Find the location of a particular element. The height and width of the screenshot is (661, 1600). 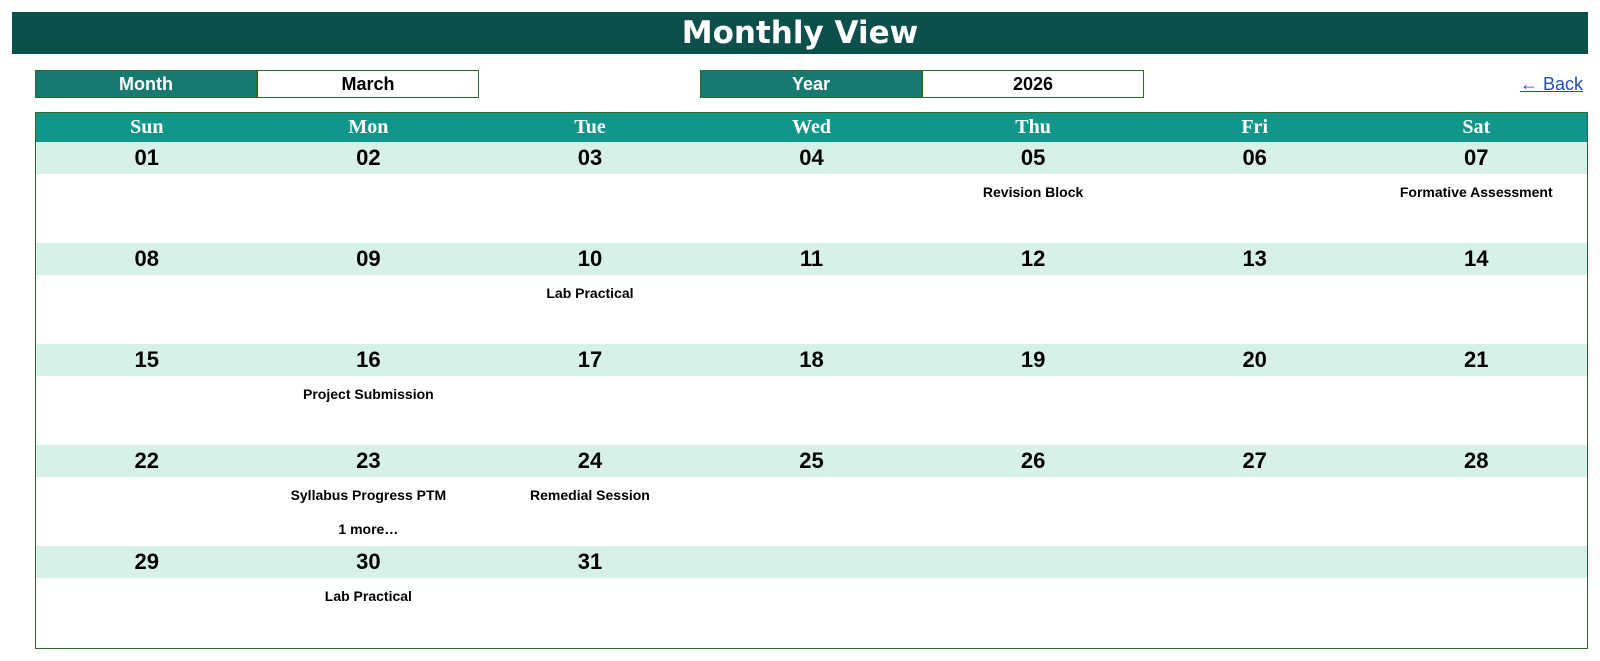

weekday-mon: Mon is located at coordinates (368, 127).